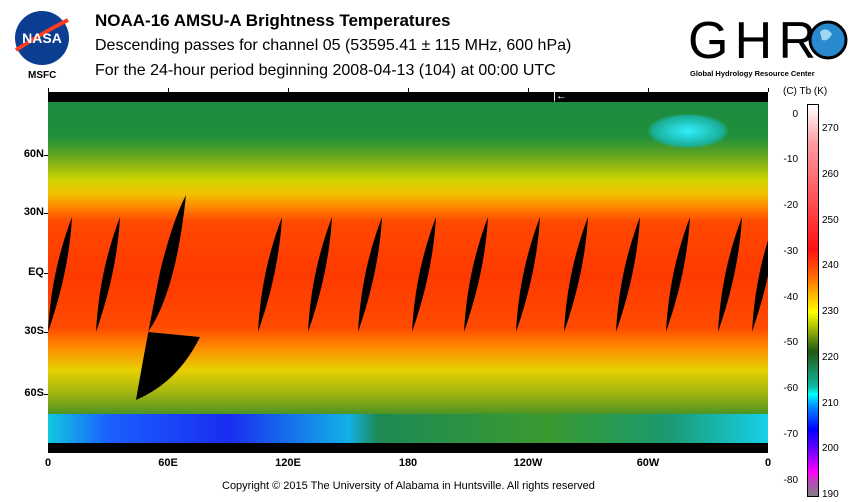 The height and width of the screenshot is (502, 854). Describe the element at coordinates (830, 174) in the screenshot. I see `kelvin-label: 260` at that location.